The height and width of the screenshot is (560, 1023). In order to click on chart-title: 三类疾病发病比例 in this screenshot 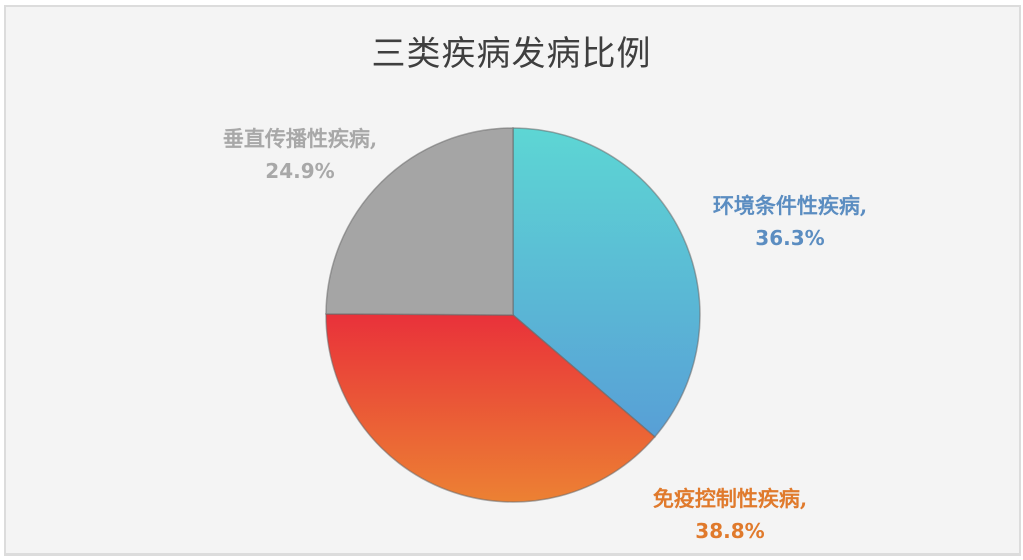, I will do `click(511, 54)`.